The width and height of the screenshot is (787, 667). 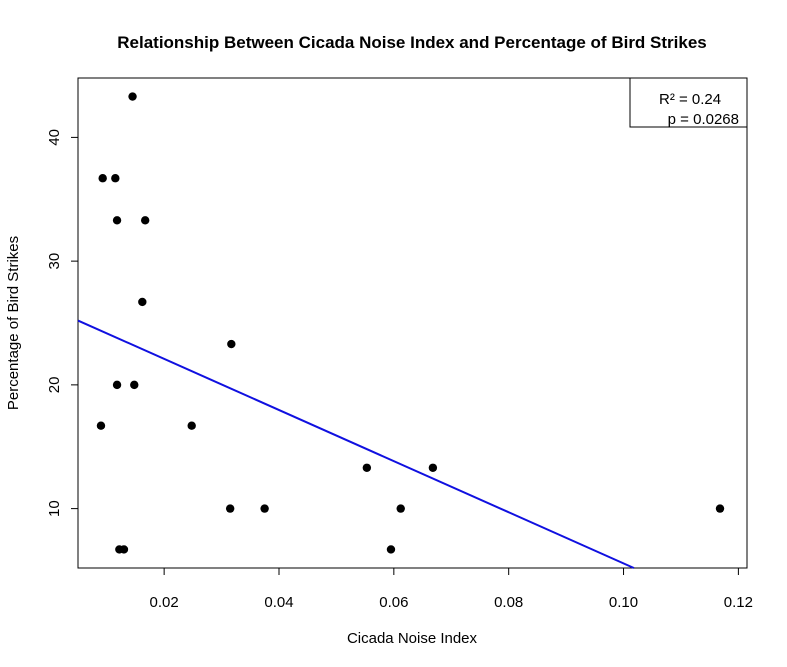 I want to click on legend-box, so click(x=688, y=102).